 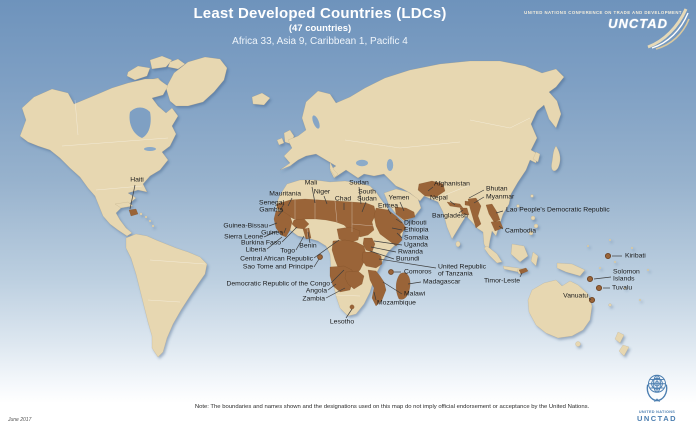 I want to click on country-label-drc: Democratic Republic of the Congo, so click(x=278, y=284).